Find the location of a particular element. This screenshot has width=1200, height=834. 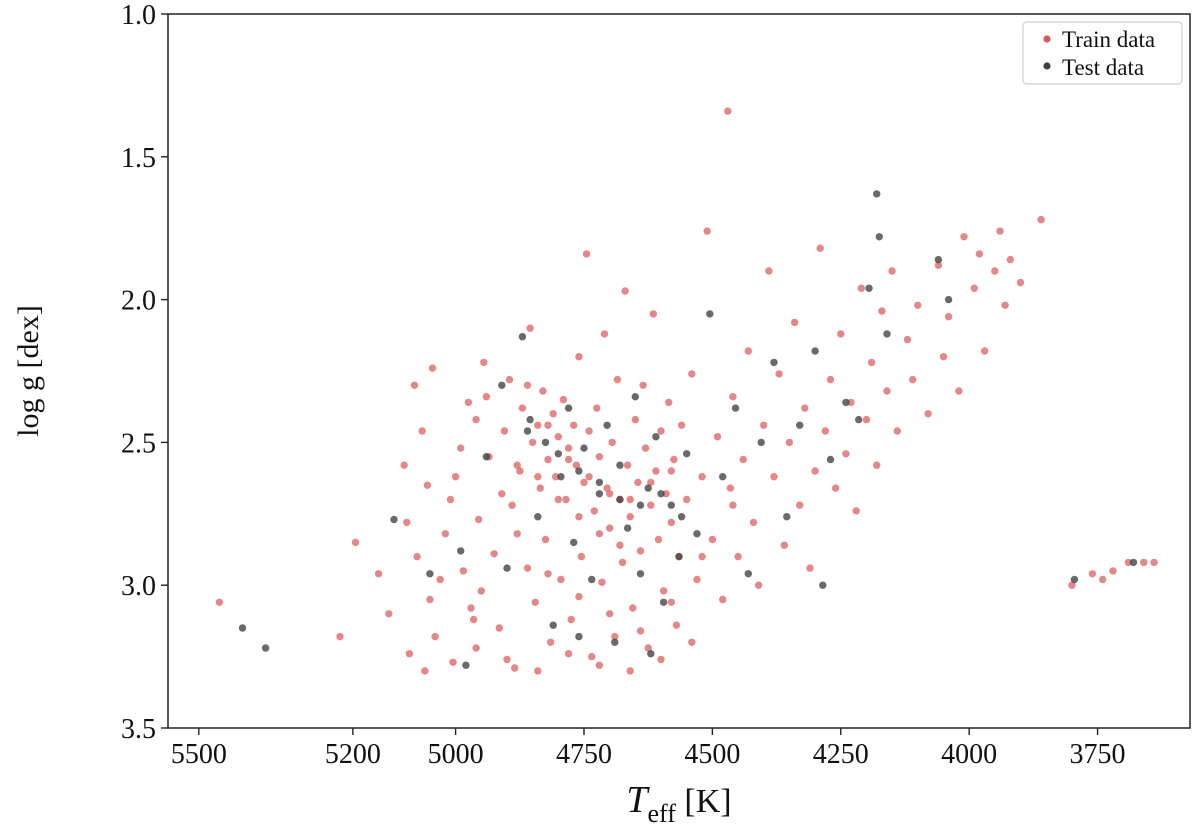

x-tick-label: 5000 is located at coordinates (456, 754).